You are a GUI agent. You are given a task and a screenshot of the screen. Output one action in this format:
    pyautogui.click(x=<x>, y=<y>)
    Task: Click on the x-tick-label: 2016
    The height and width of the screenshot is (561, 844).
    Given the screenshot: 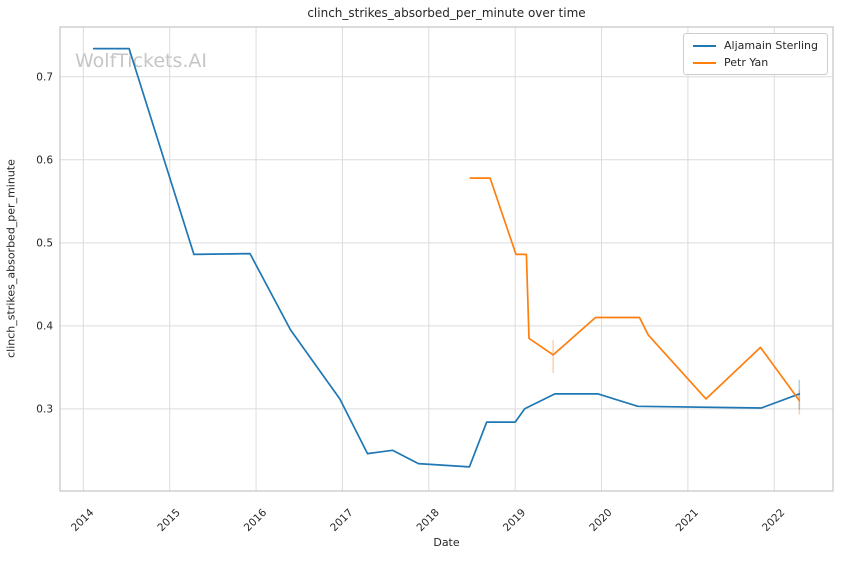 What is the action you would take?
    pyautogui.click(x=256, y=520)
    